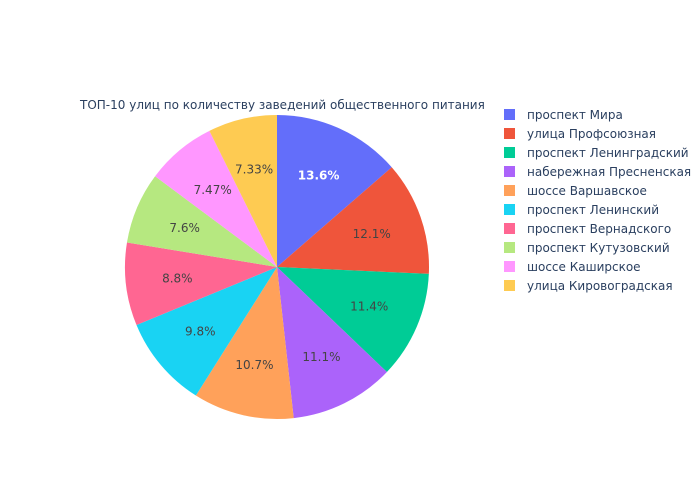 This screenshot has height=500, width=700. Describe the element at coordinates (587, 191) in the screenshot. I see `legend-label: шоссе Варшавское` at that location.